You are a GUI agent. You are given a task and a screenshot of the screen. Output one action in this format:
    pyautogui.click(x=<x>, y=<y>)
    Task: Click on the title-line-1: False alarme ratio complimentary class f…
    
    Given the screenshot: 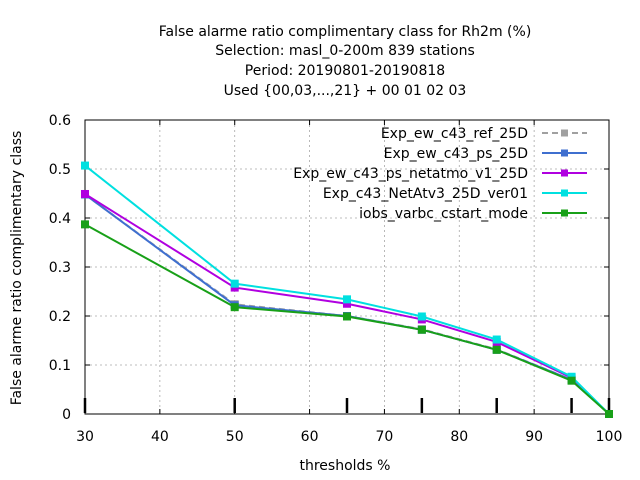 What is the action you would take?
    pyautogui.click(x=345, y=32)
    